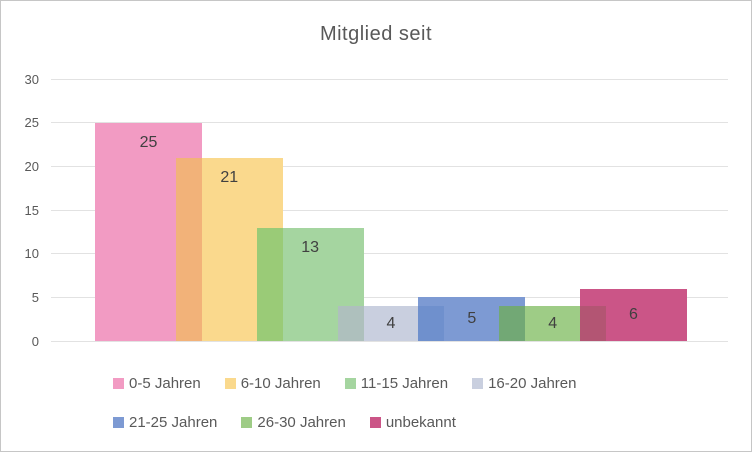 The width and height of the screenshot is (752, 452). What do you see at coordinates (280, 383) in the screenshot?
I see `legend-label: 6-10 Jahren` at bounding box center [280, 383].